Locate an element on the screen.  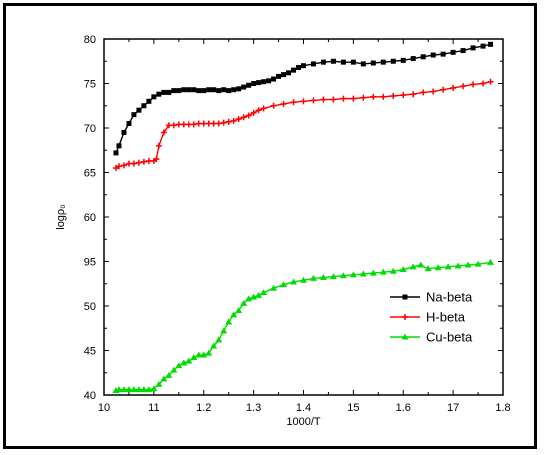
legend-item-h-beta: H-beta is located at coordinates (428, 317).